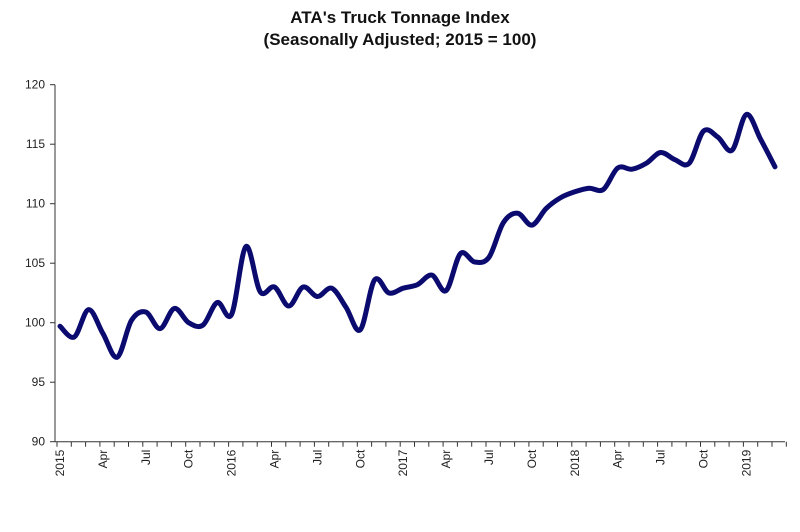 The image size is (800, 532). I want to click on y-tick-label: 95, so click(39, 382).